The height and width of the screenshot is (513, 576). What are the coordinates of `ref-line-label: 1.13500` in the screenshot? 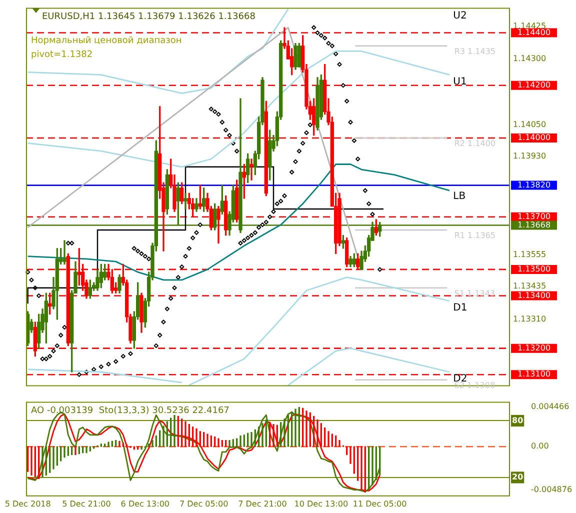 It's located at (534, 269).